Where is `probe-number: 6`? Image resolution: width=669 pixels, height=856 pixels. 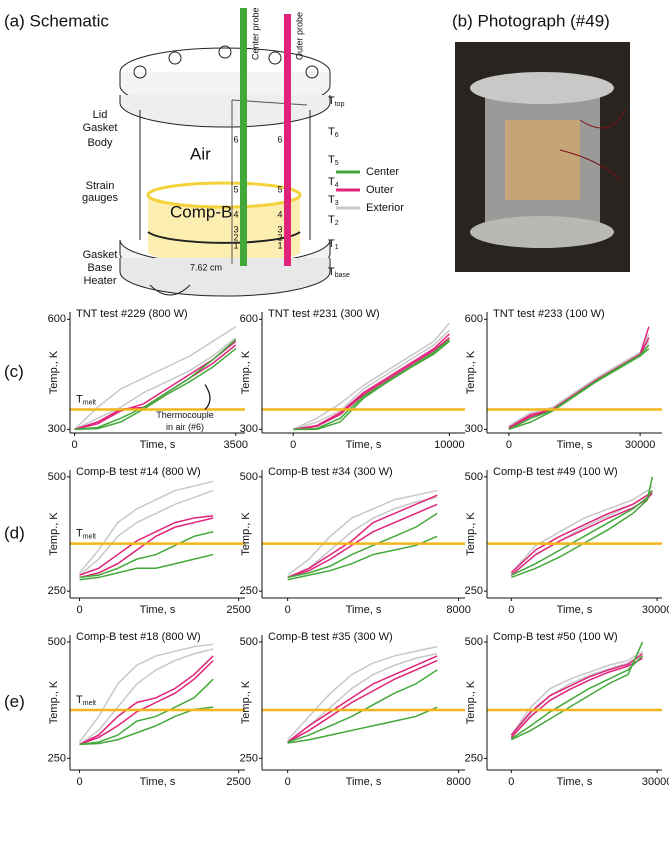
probe-number: 6 is located at coordinates (279, 139).